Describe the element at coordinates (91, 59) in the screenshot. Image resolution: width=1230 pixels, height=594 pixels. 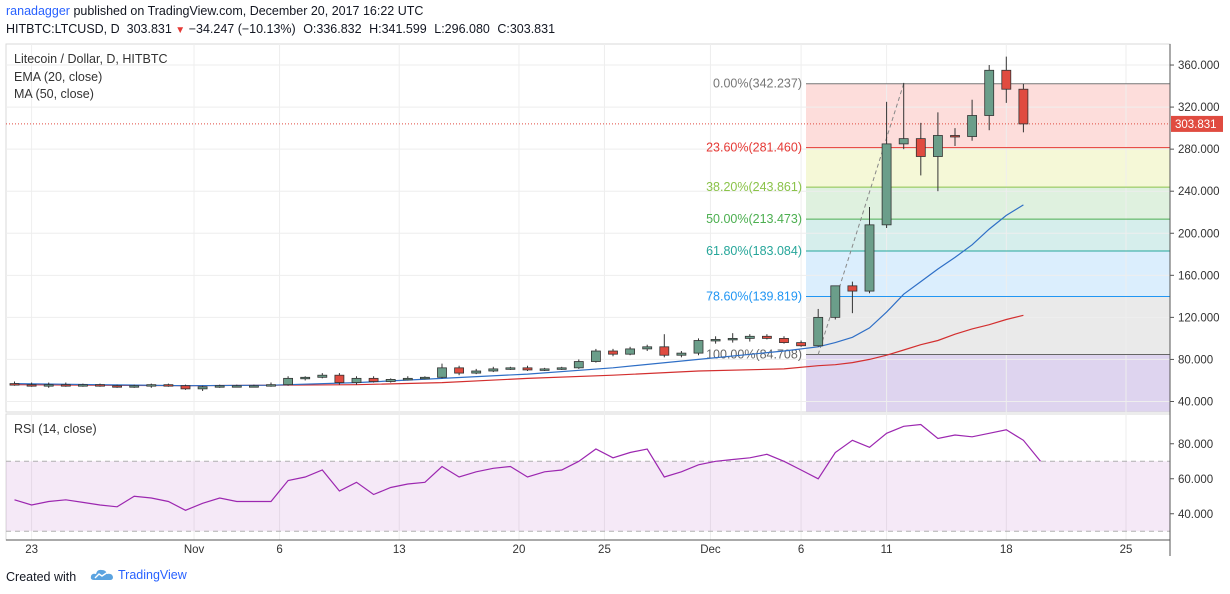
I see `chart-title: Litecoin / Dollar, D, HITBTC` at that location.